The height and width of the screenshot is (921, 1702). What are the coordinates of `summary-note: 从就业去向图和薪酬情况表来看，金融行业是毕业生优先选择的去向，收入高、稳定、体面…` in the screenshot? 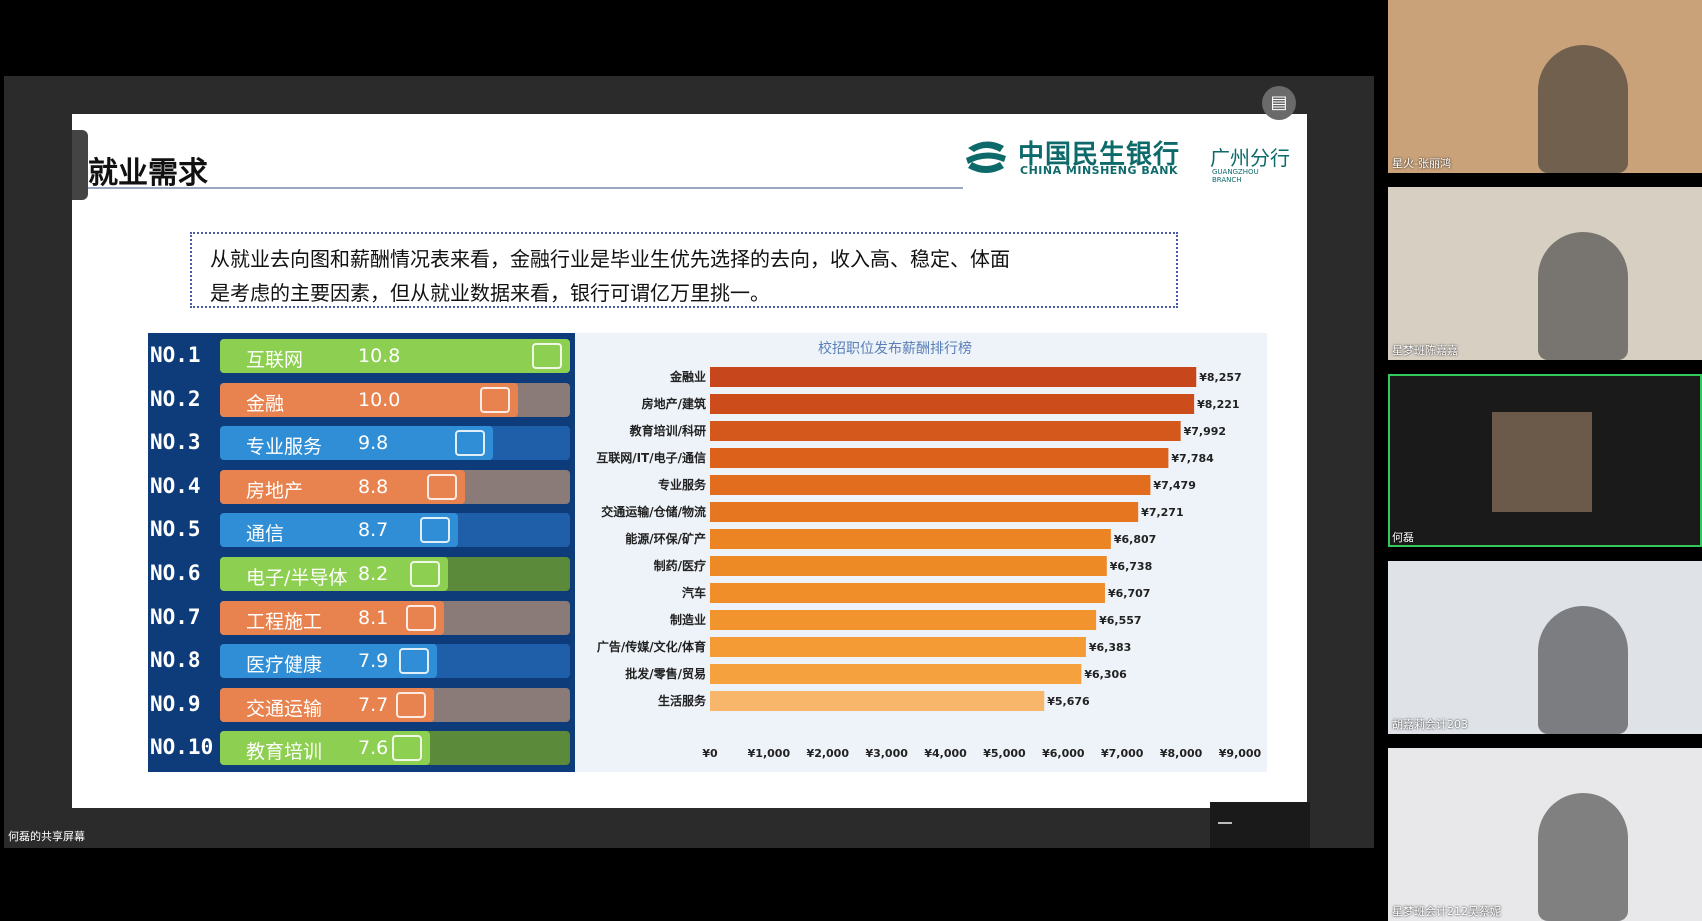 It's located at (684, 270).